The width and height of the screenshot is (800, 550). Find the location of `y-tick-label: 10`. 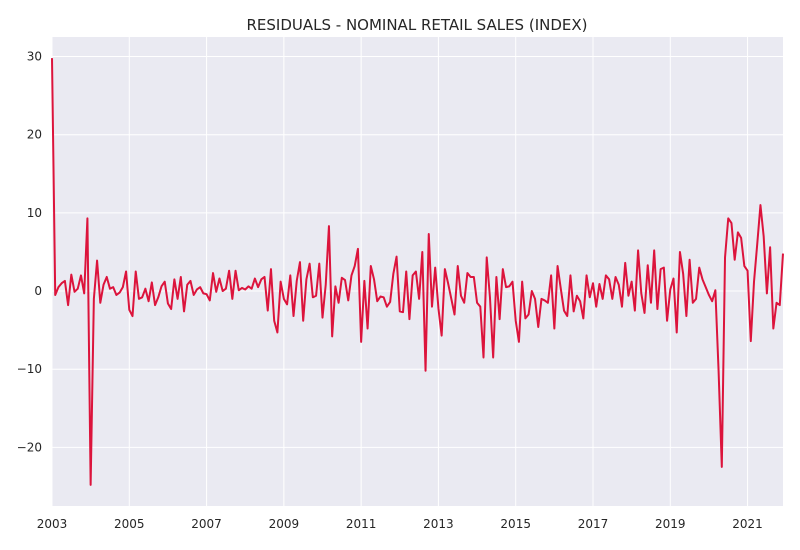

y-tick-label: 10 is located at coordinates (34, 213).